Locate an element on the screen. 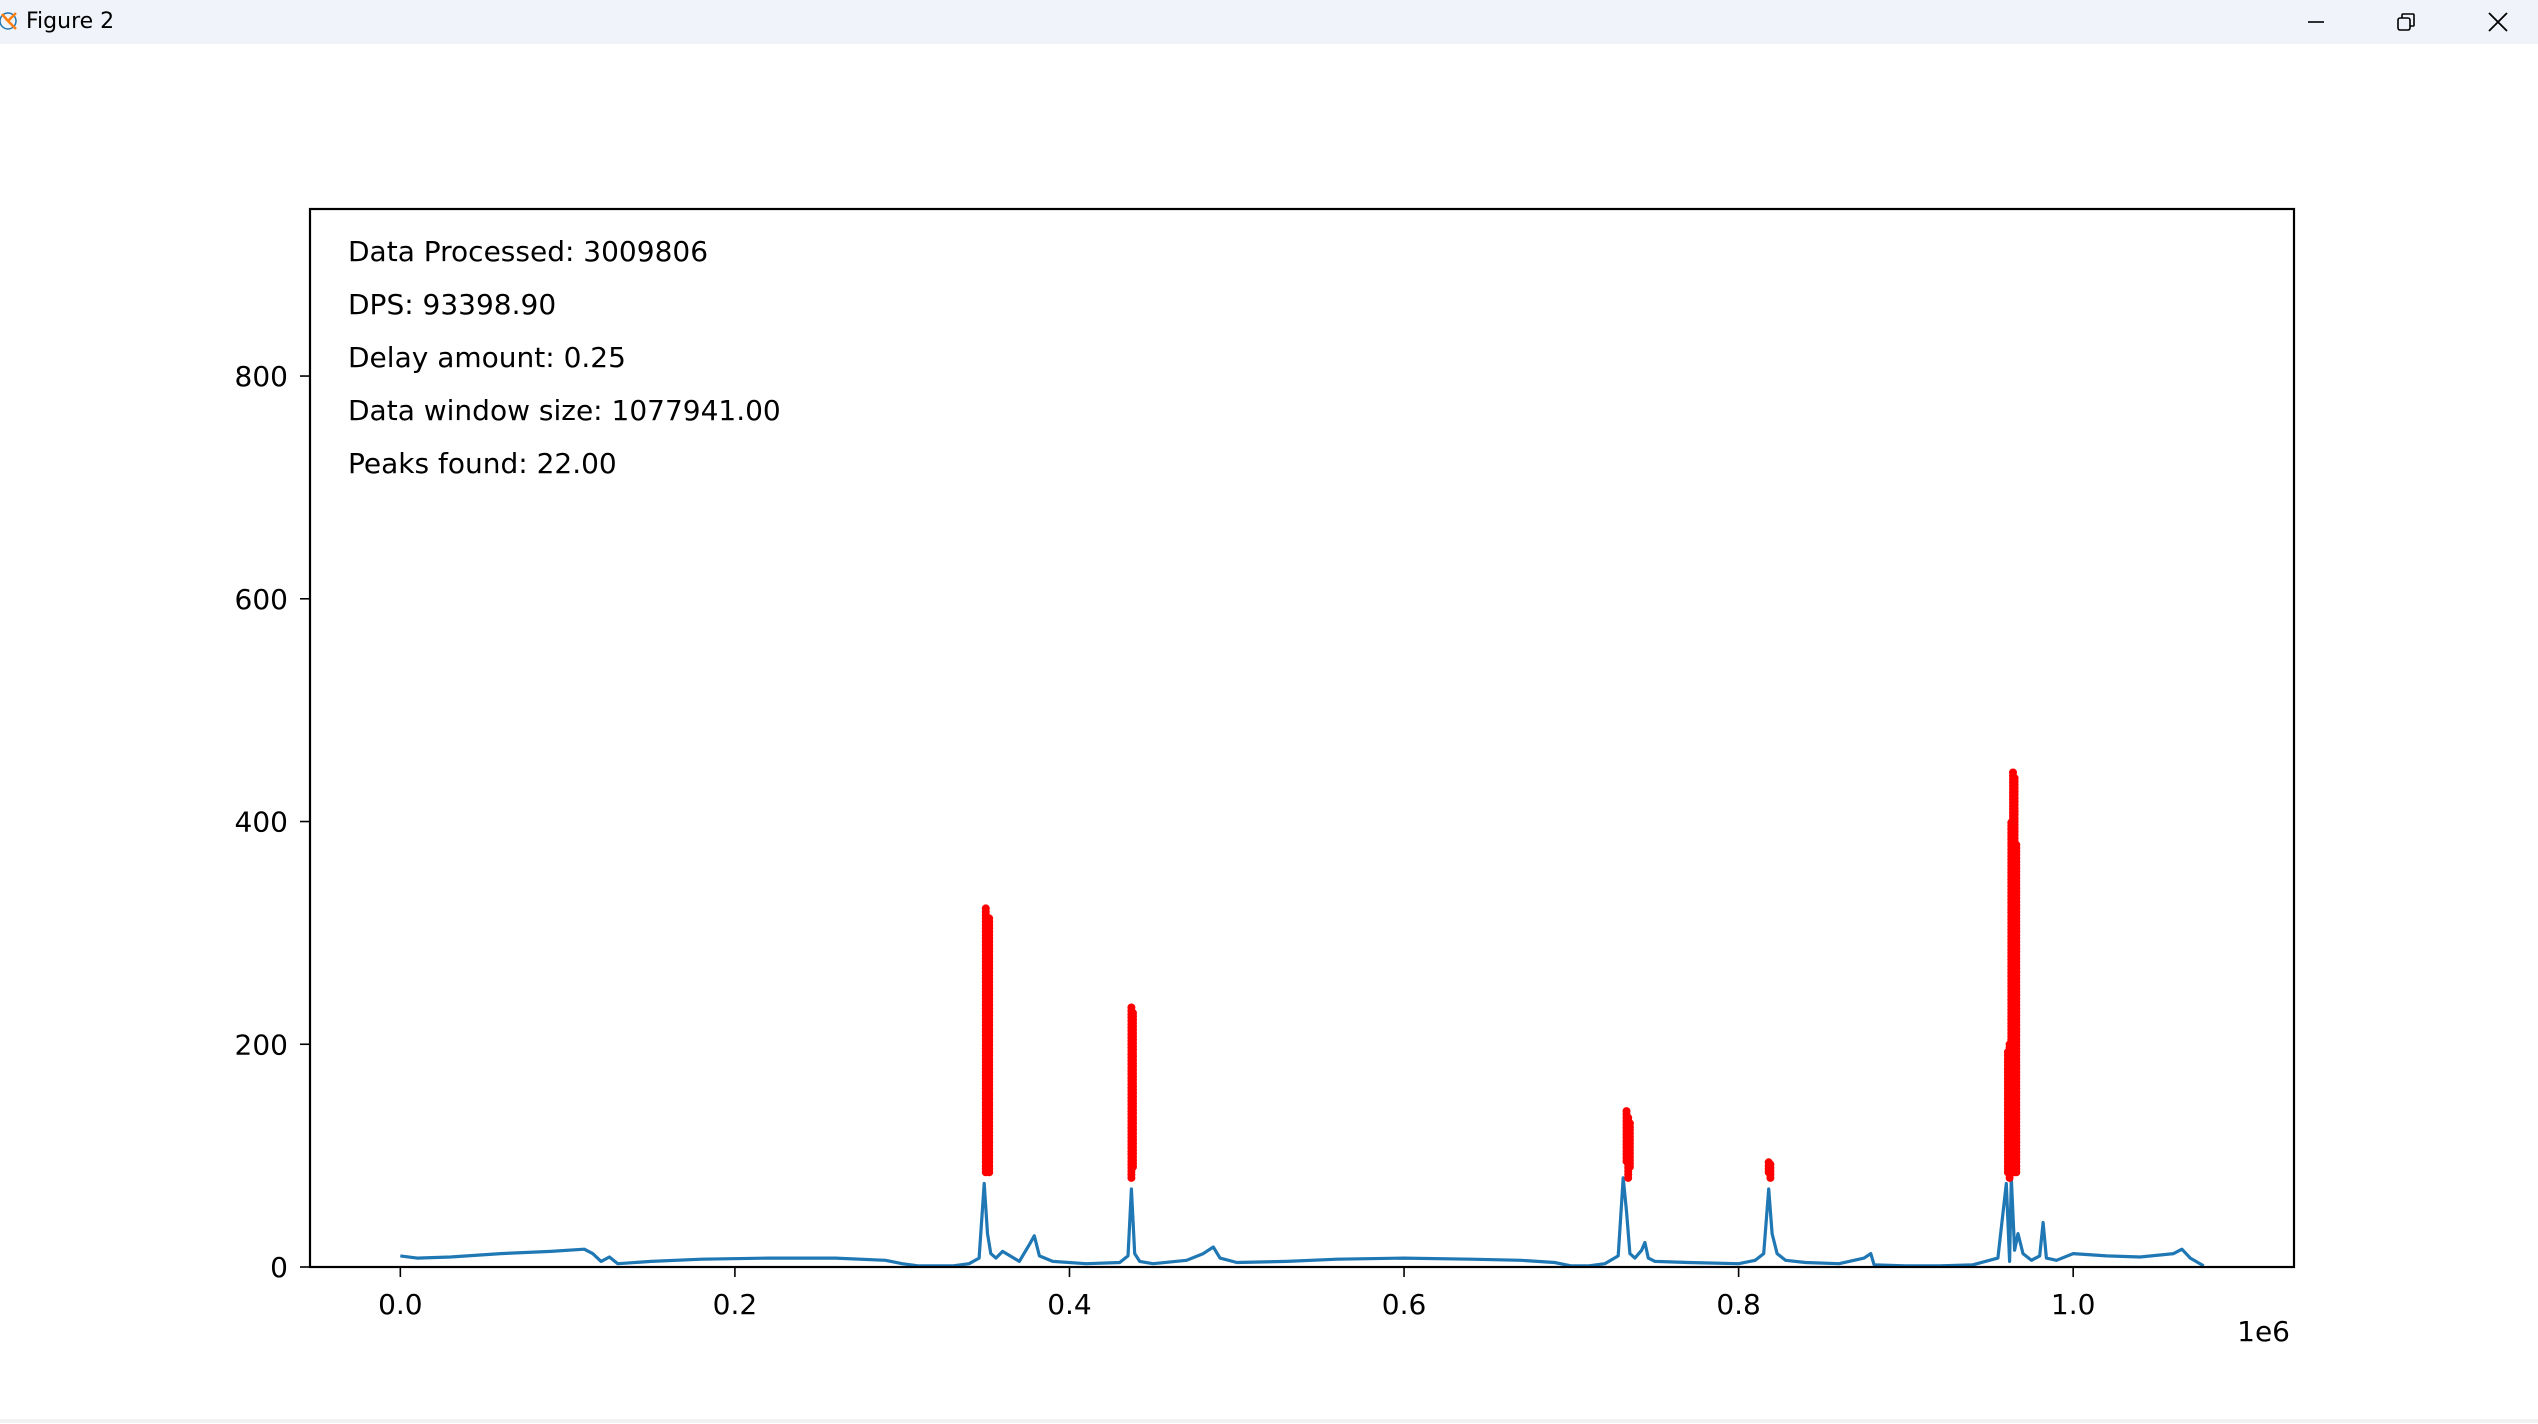 The image size is (2538, 1424). annotation-peaks-found: Peaks found: 22.00 is located at coordinates (482, 463).